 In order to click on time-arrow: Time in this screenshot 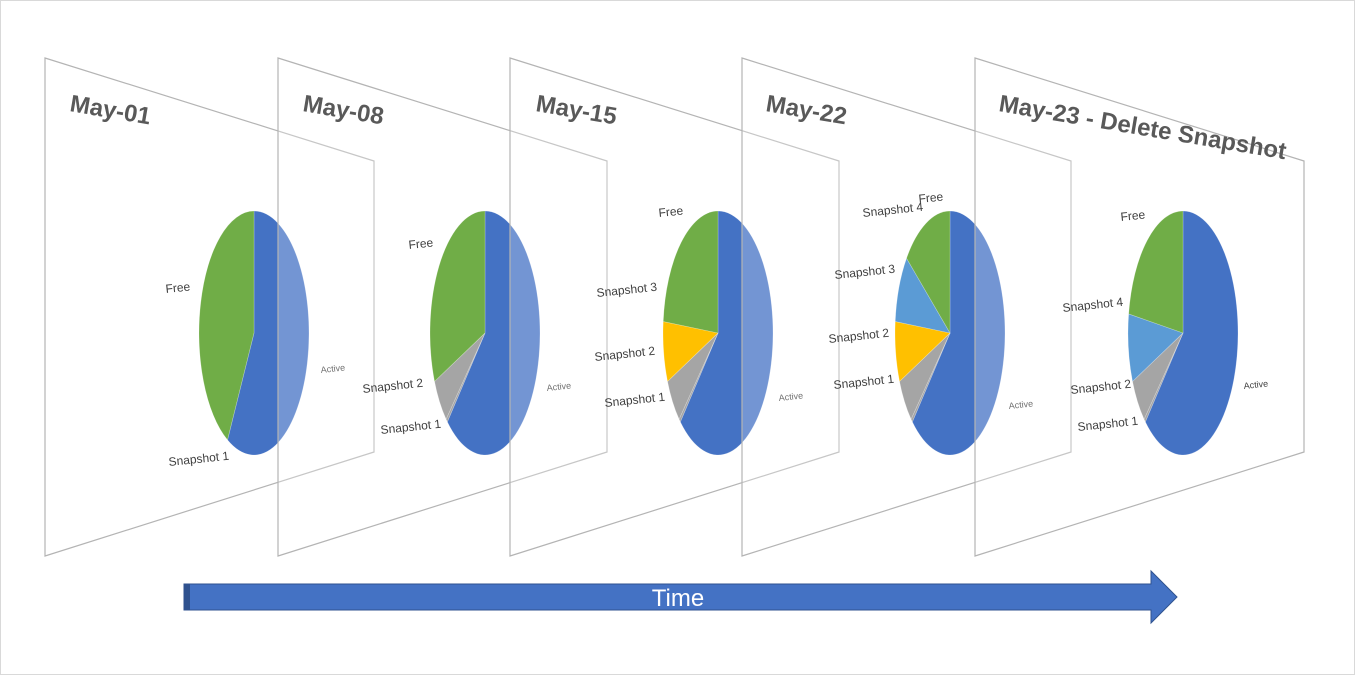, I will do `click(680, 597)`.